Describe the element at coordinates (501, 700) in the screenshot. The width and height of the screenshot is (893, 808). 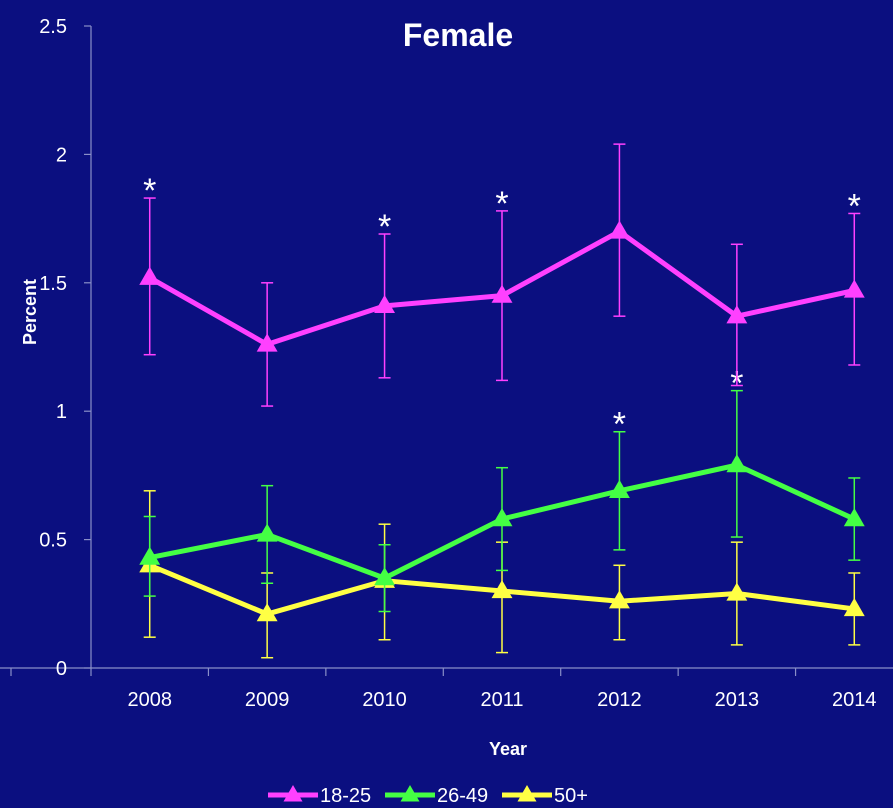
I see `x-tick-label: 2011` at that location.